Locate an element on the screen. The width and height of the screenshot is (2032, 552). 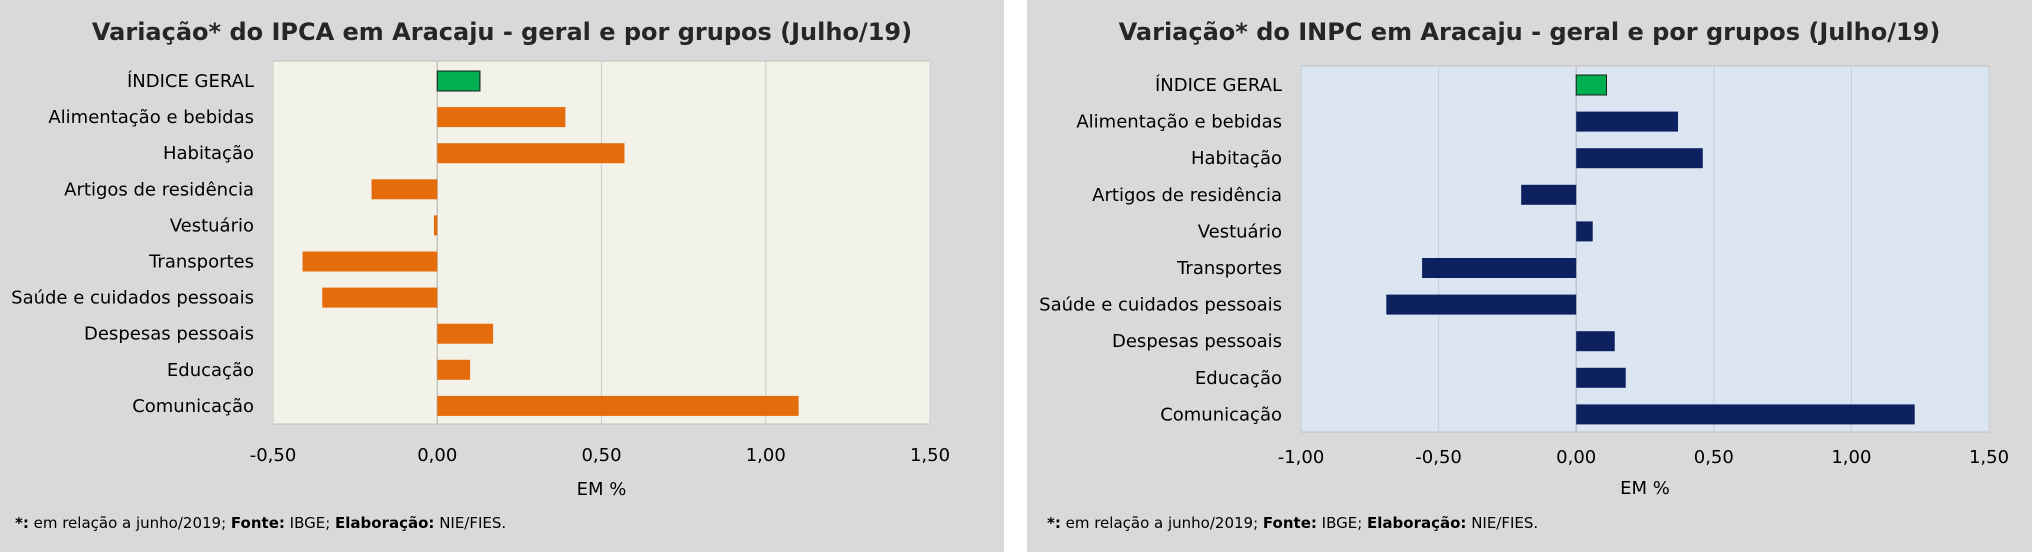
x-tick-label: -1,00 is located at coordinates (1301, 457).